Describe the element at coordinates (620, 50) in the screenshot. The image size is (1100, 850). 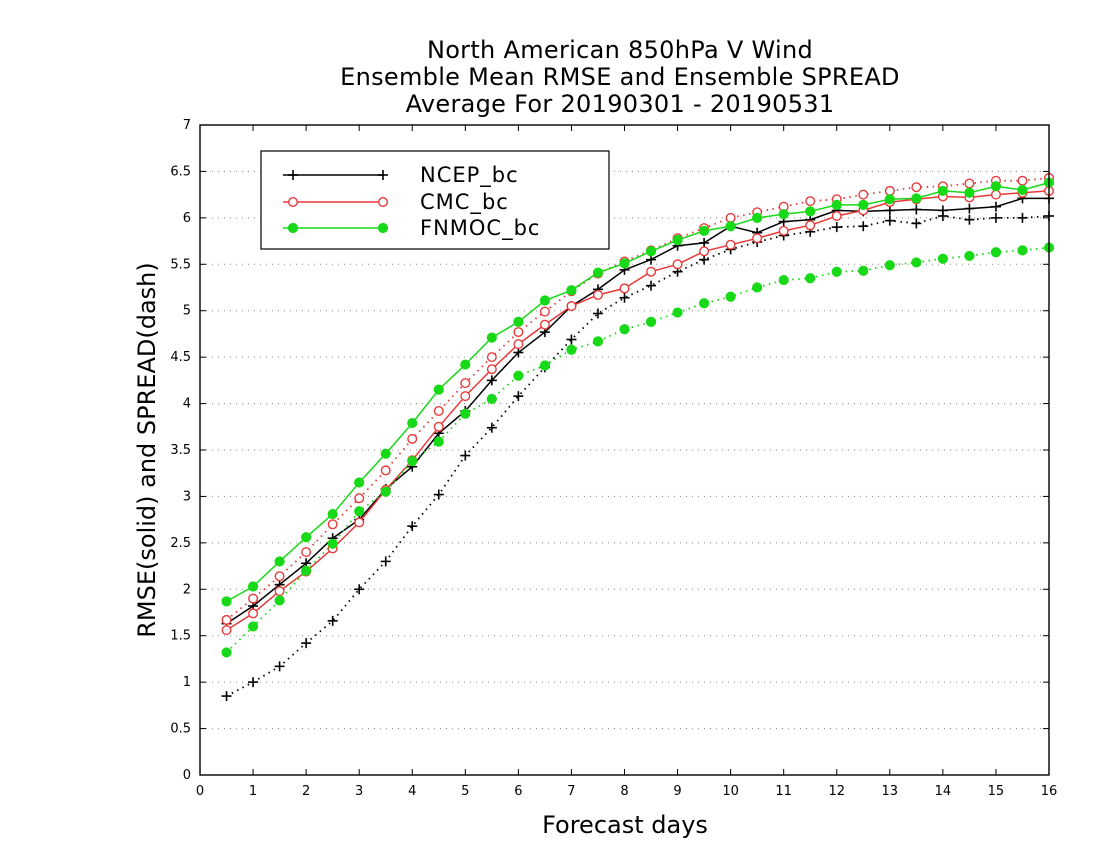
I see `chart-title-line-1: North American 850hPa V Wind` at that location.